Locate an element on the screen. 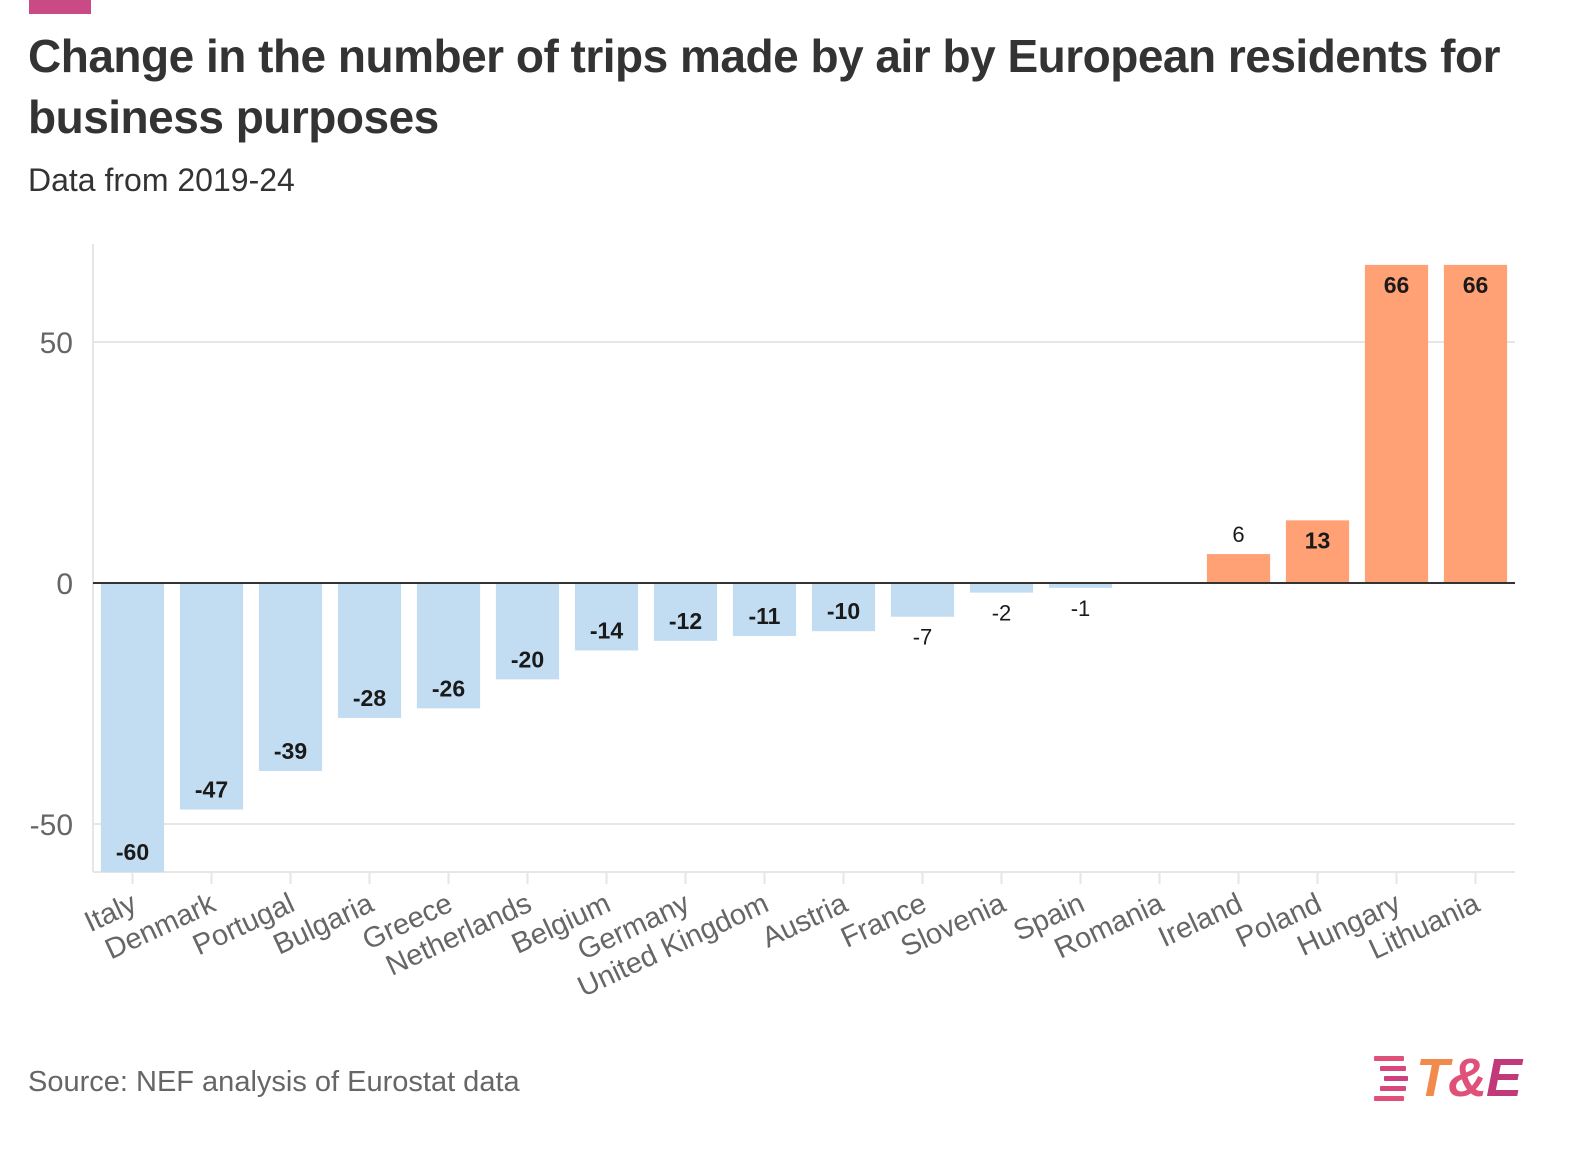  accent-bar is located at coordinates (60, 7).